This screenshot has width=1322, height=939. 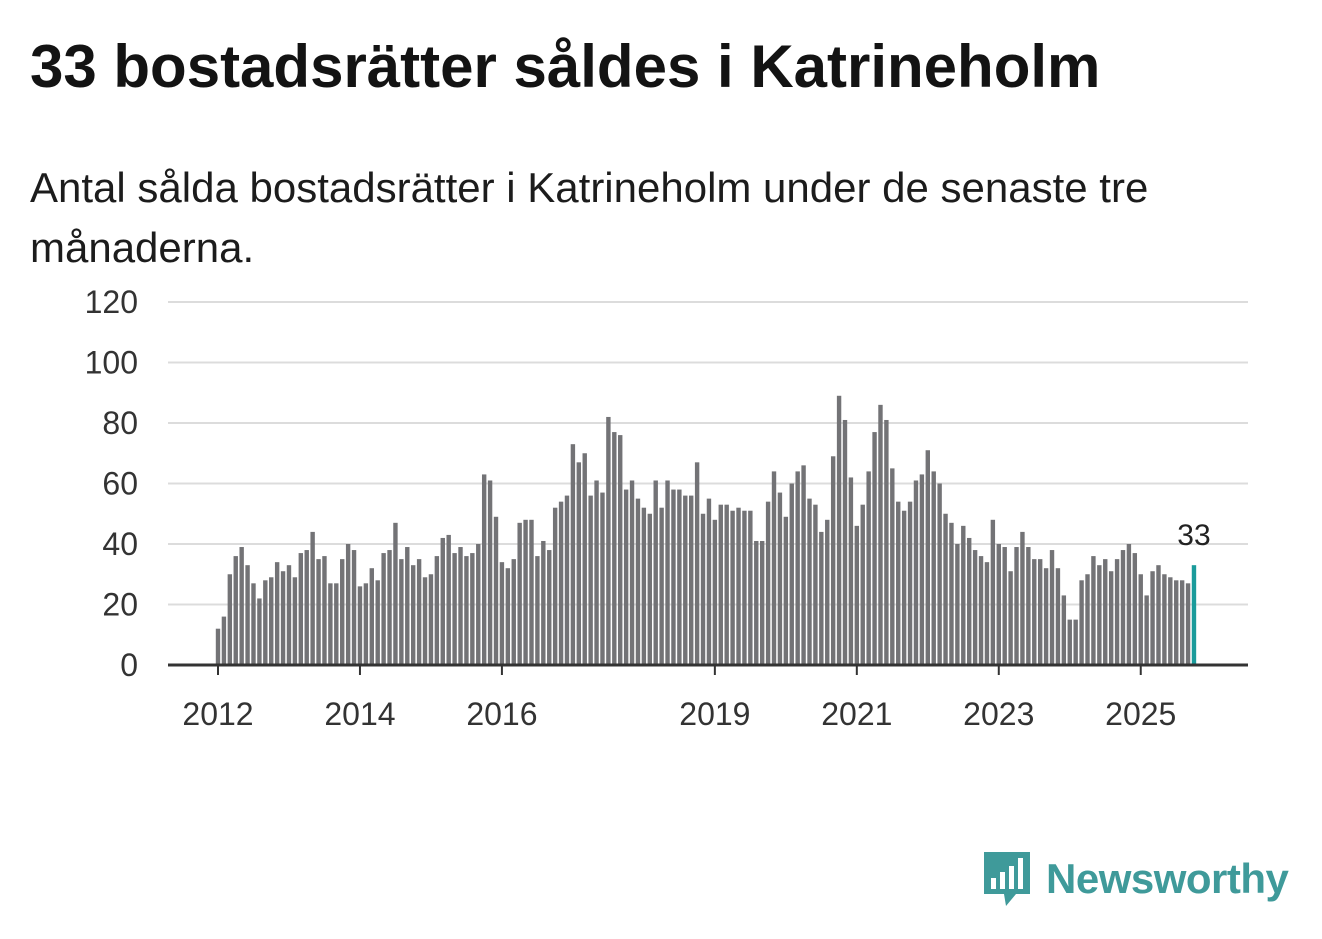 I want to click on x-tick-label: 2014, so click(x=359, y=714).